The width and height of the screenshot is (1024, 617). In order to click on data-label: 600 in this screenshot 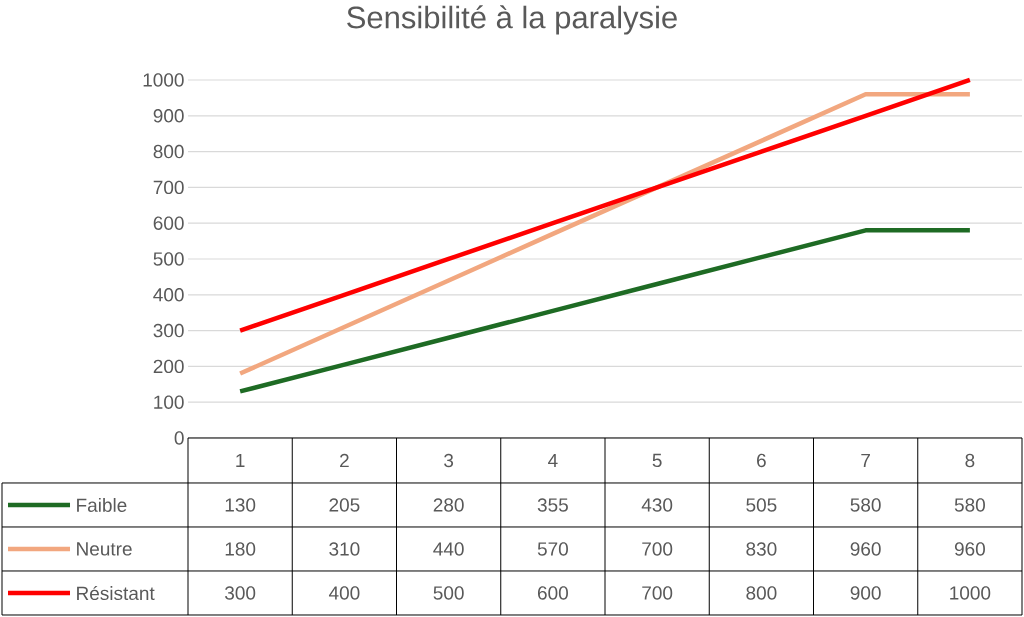, I will do `click(552, 593)`.